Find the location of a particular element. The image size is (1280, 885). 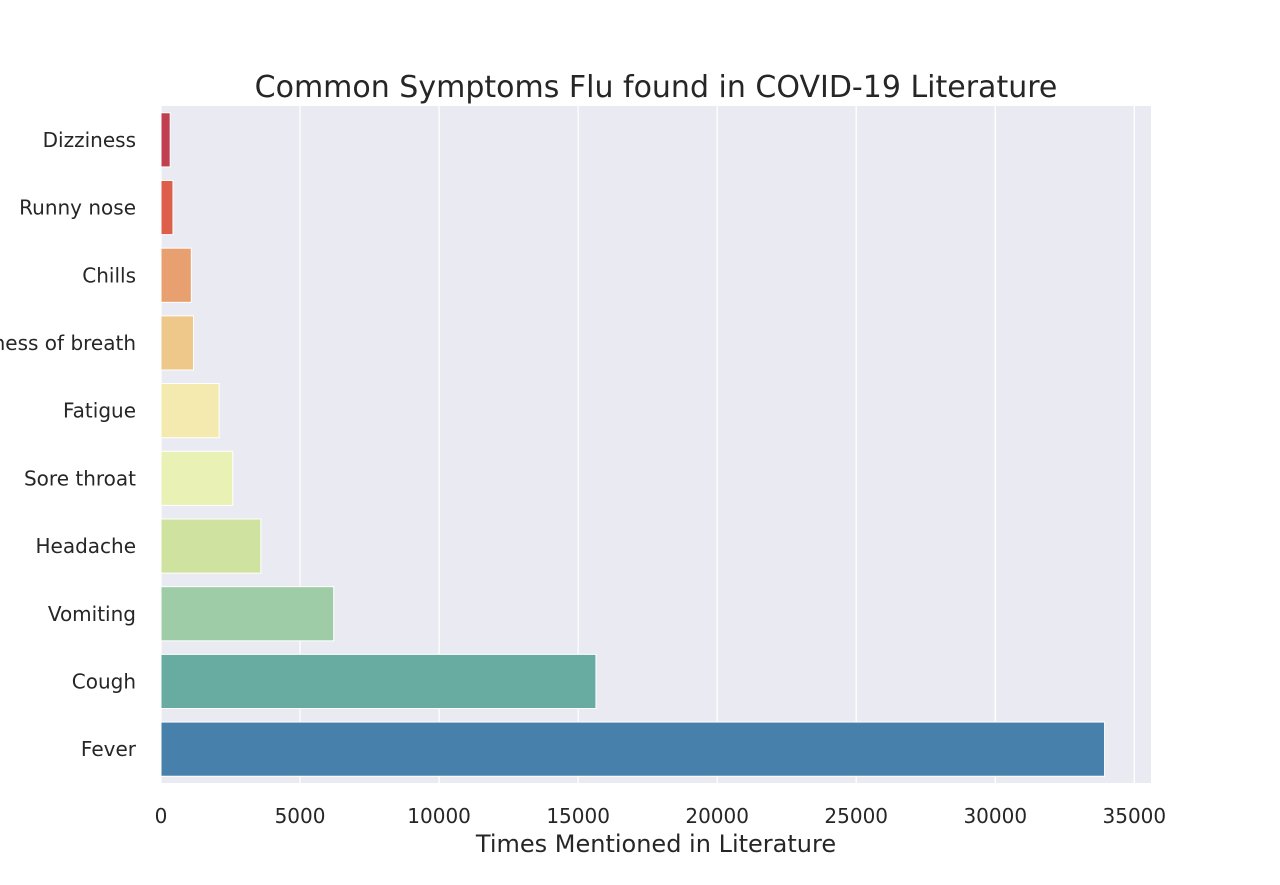

x-tick-label: 5000 is located at coordinates (300, 816).